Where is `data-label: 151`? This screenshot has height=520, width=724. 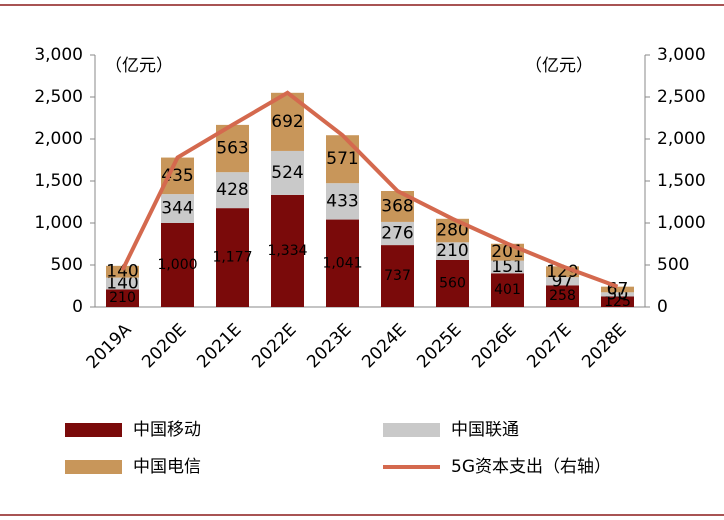
data-label: 151 is located at coordinates (507, 267).